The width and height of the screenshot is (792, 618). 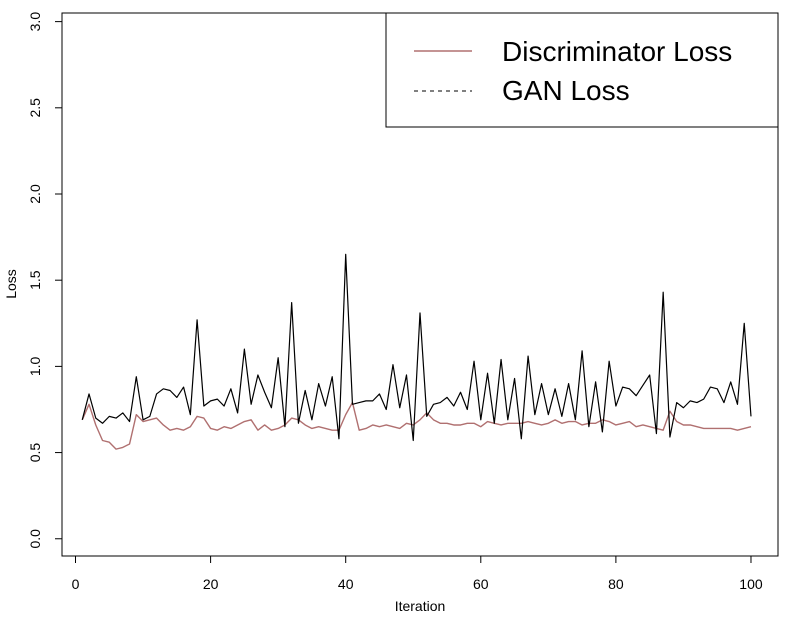 What do you see at coordinates (35, 280) in the screenshot?
I see `y-tick-label: 1.5` at bounding box center [35, 280].